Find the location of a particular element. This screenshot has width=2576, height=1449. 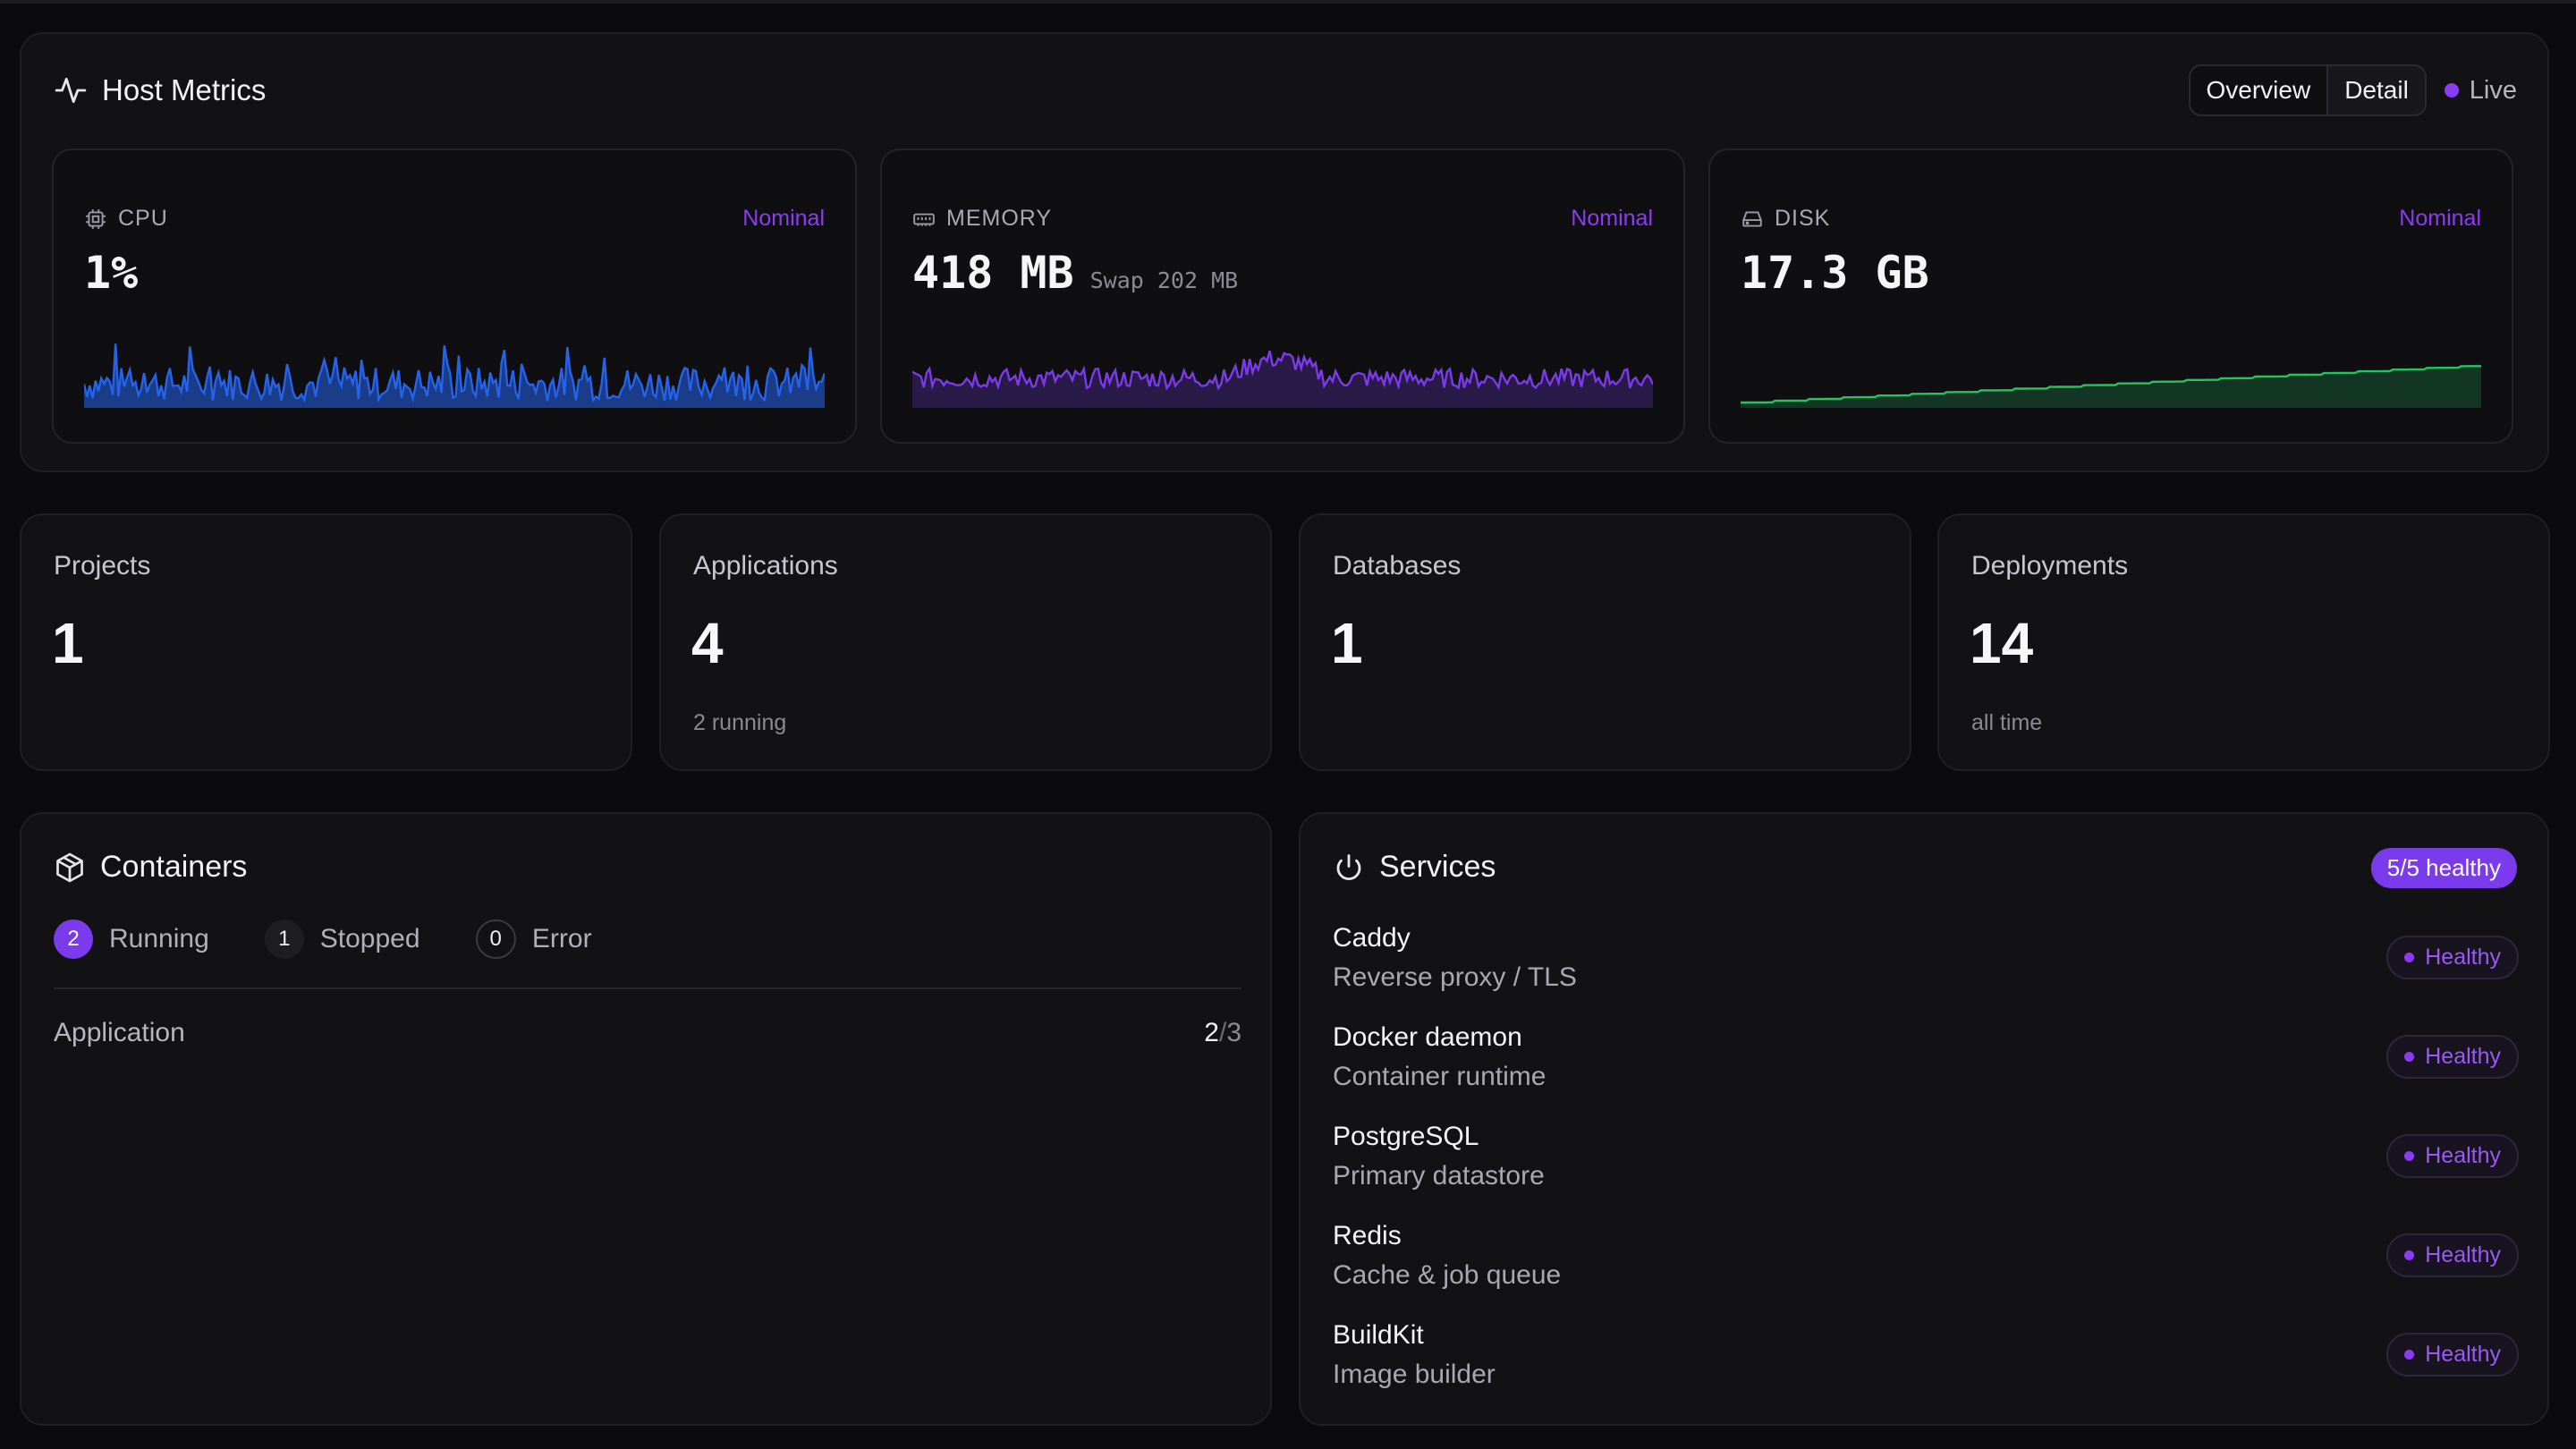

cpu-sparkline is located at coordinates (454, 375).